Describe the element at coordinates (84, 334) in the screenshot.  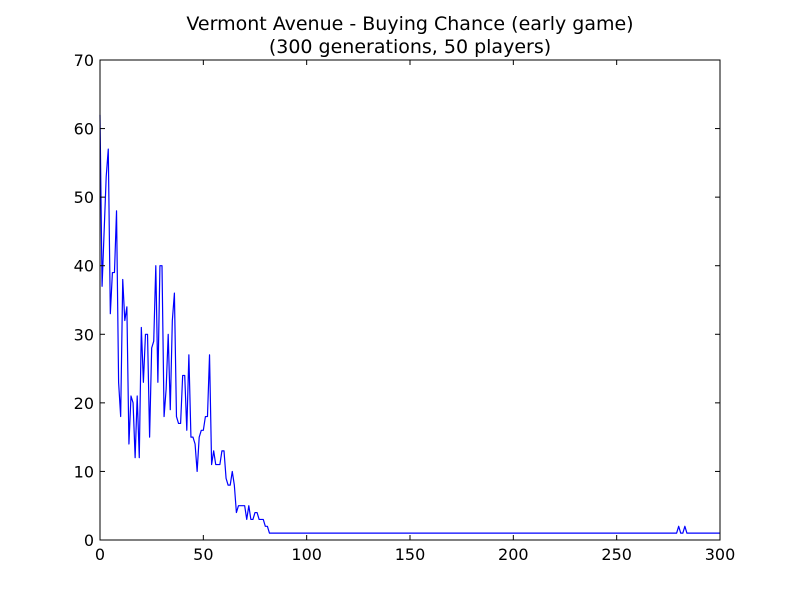
I see `y-tick-label: 30` at that location.